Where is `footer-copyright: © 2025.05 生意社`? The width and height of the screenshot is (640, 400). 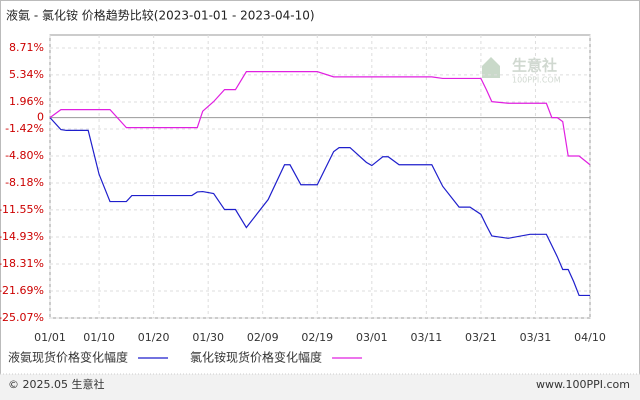 footer-copyright: © 2025.05 生意社 is located at coordinates (56, 384).